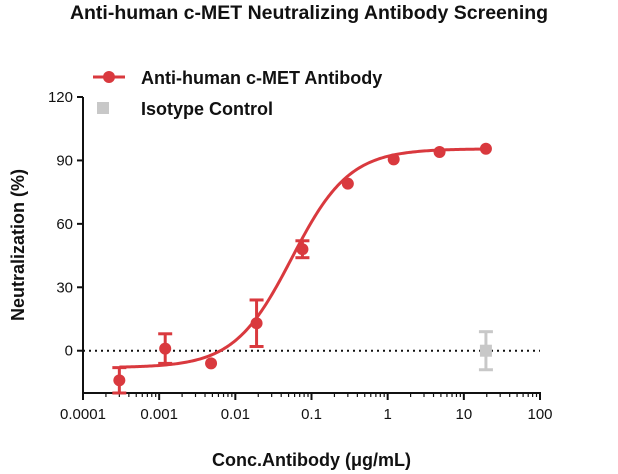 The height and width of the screenshot is (474, 618). Describe the element at coordinates (387, 414) in the screenshot. I see `x-tick-label: 1` at that location.